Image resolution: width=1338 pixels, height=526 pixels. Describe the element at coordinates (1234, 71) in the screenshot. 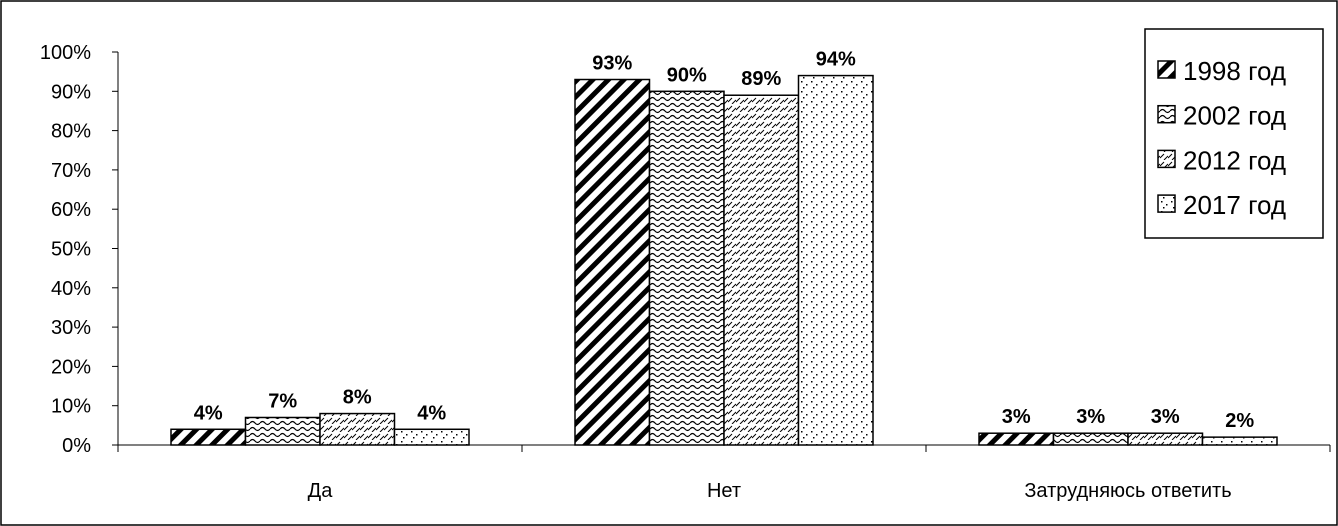

I see `legend-label: 1998 год` at that location.